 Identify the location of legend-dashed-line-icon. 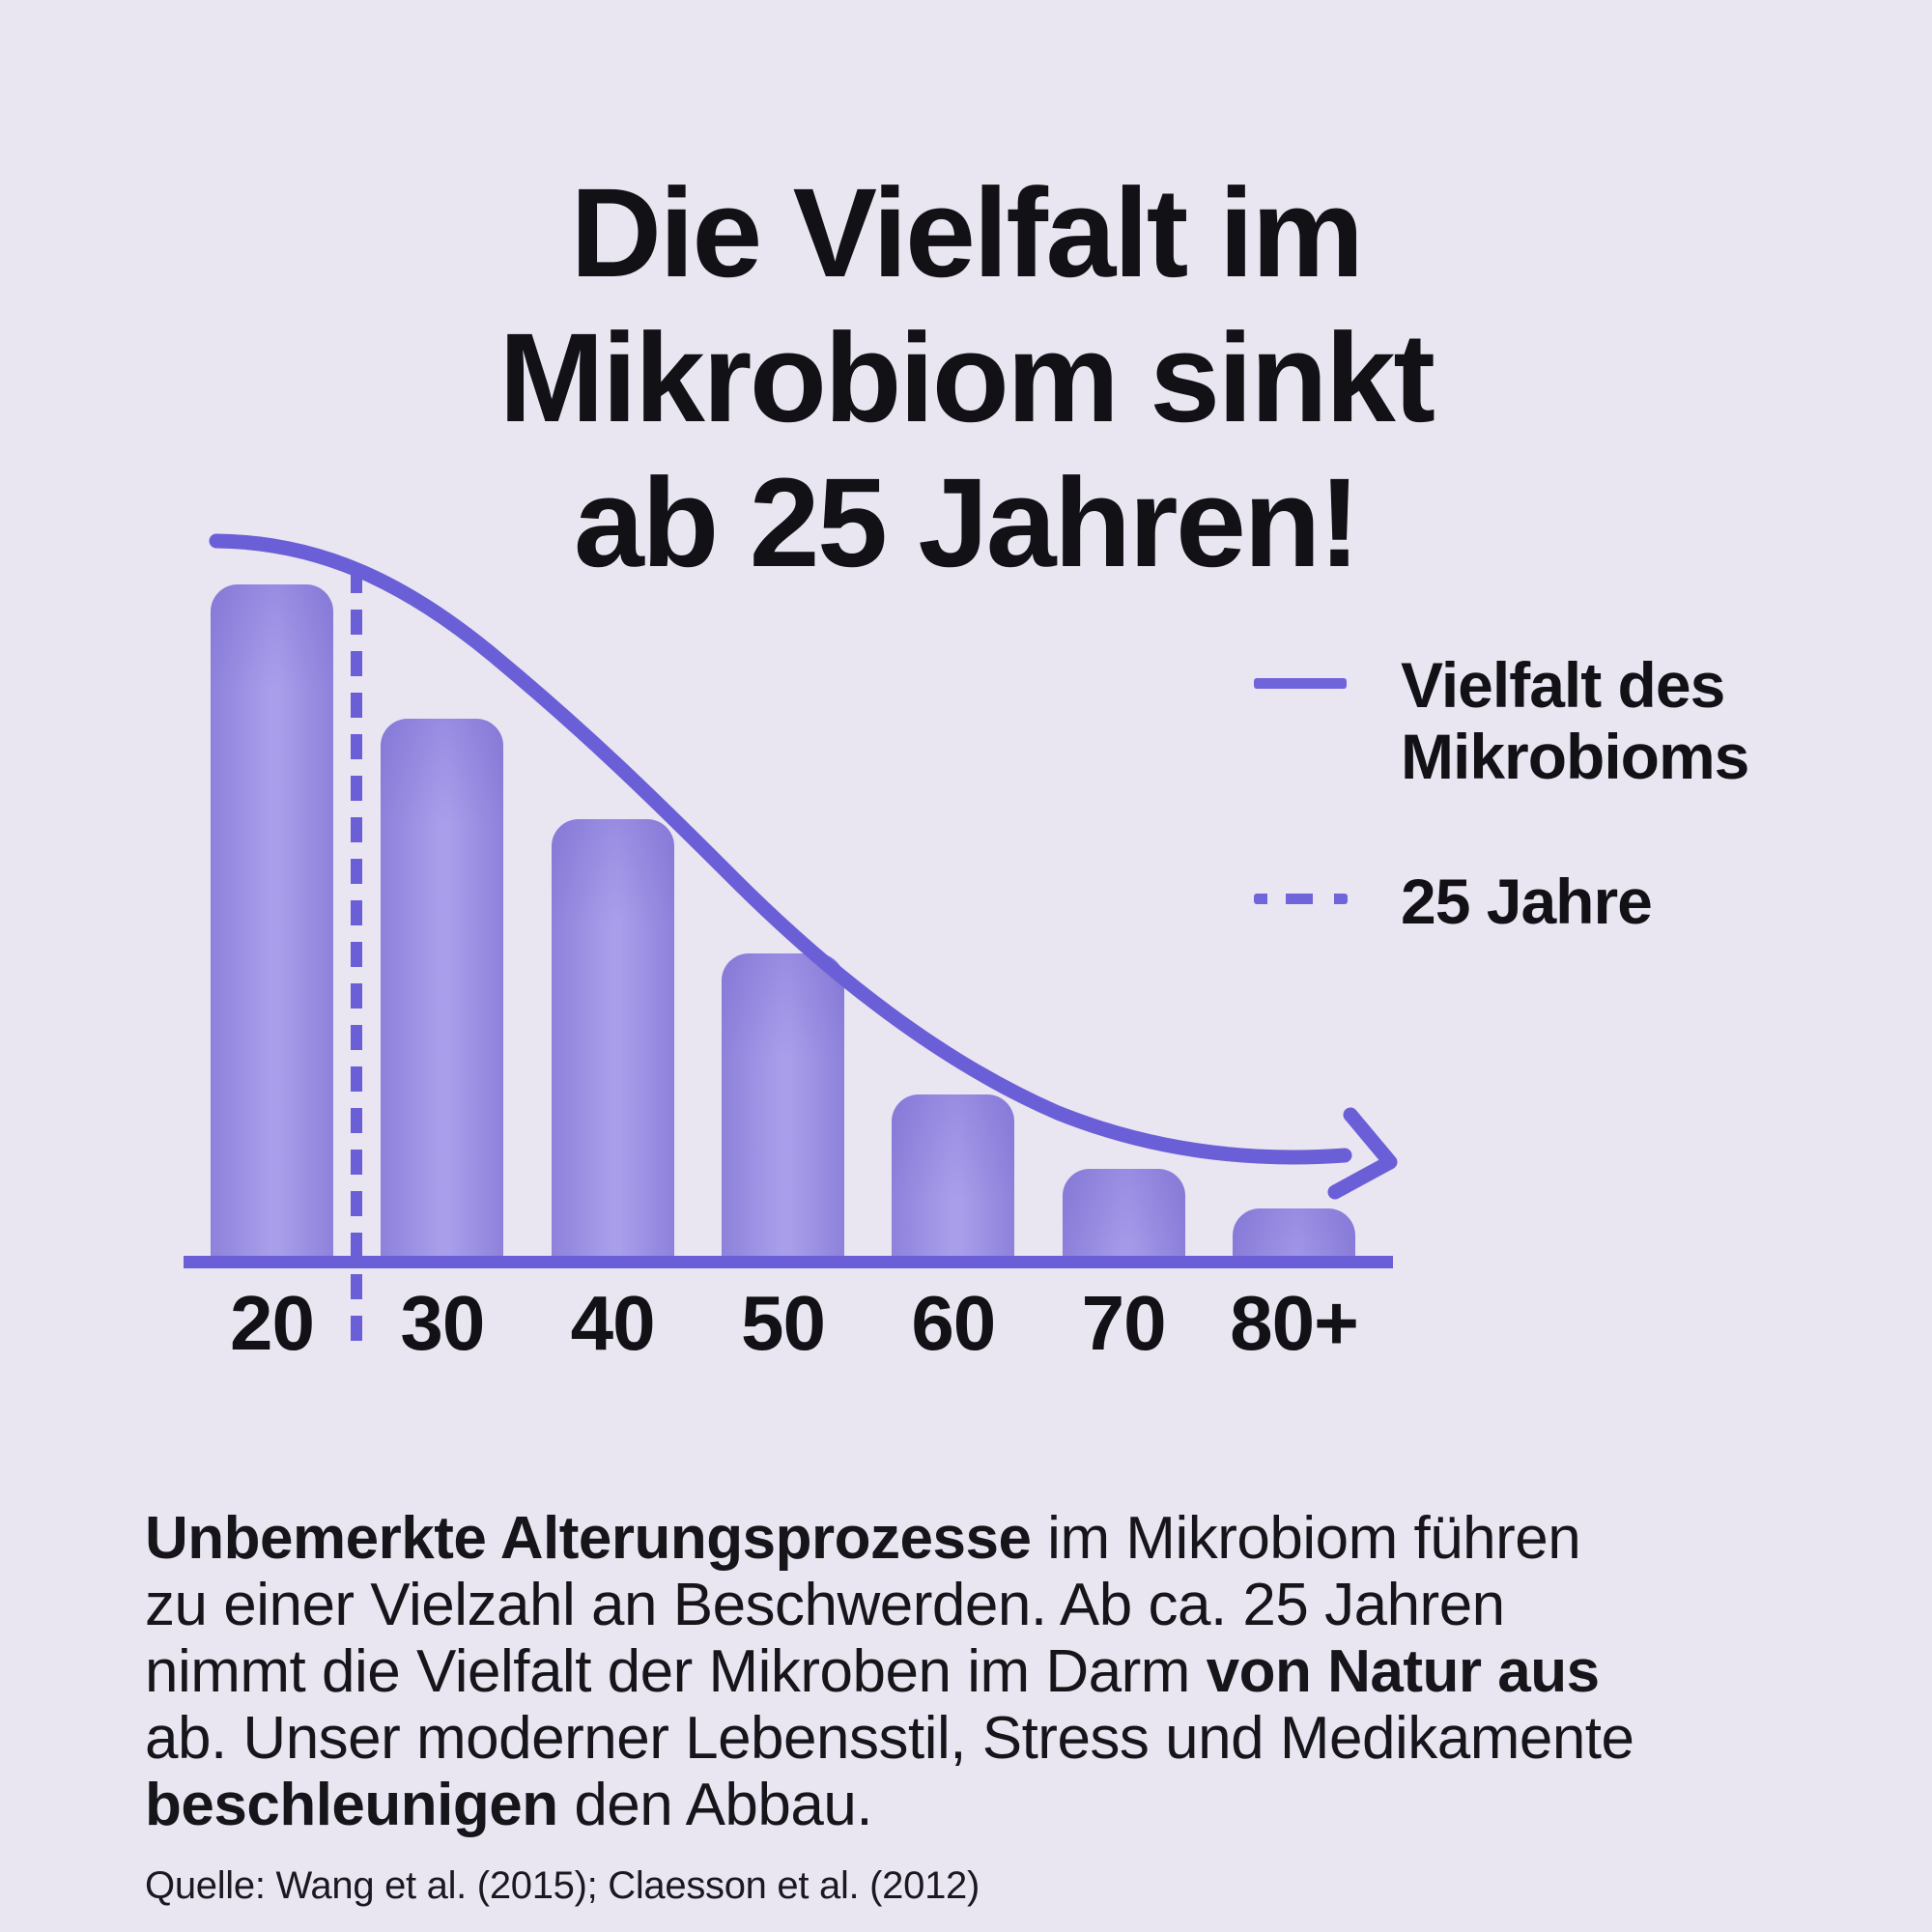
(1301, 899).